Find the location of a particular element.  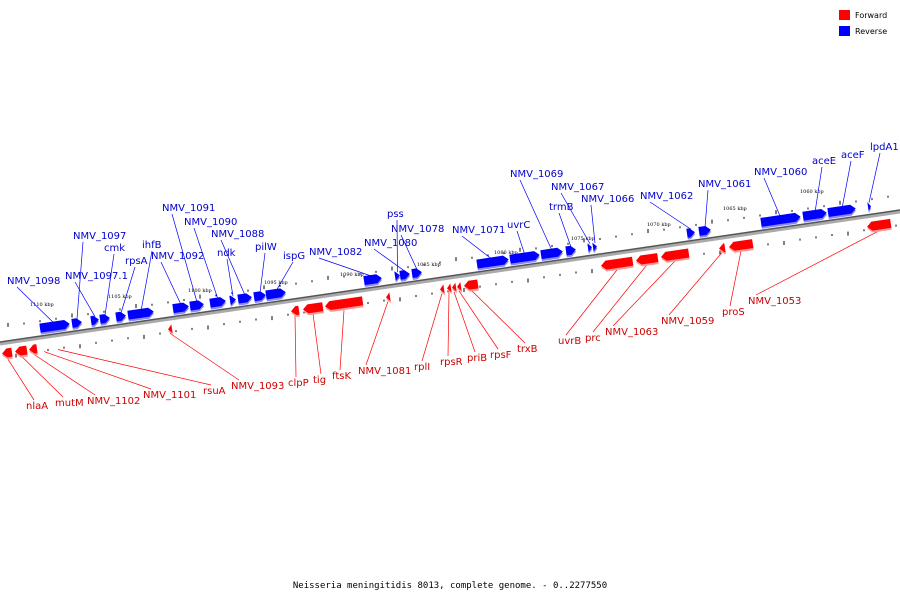

forward-gene-label: rsuA is located at coordinates (214, 391).